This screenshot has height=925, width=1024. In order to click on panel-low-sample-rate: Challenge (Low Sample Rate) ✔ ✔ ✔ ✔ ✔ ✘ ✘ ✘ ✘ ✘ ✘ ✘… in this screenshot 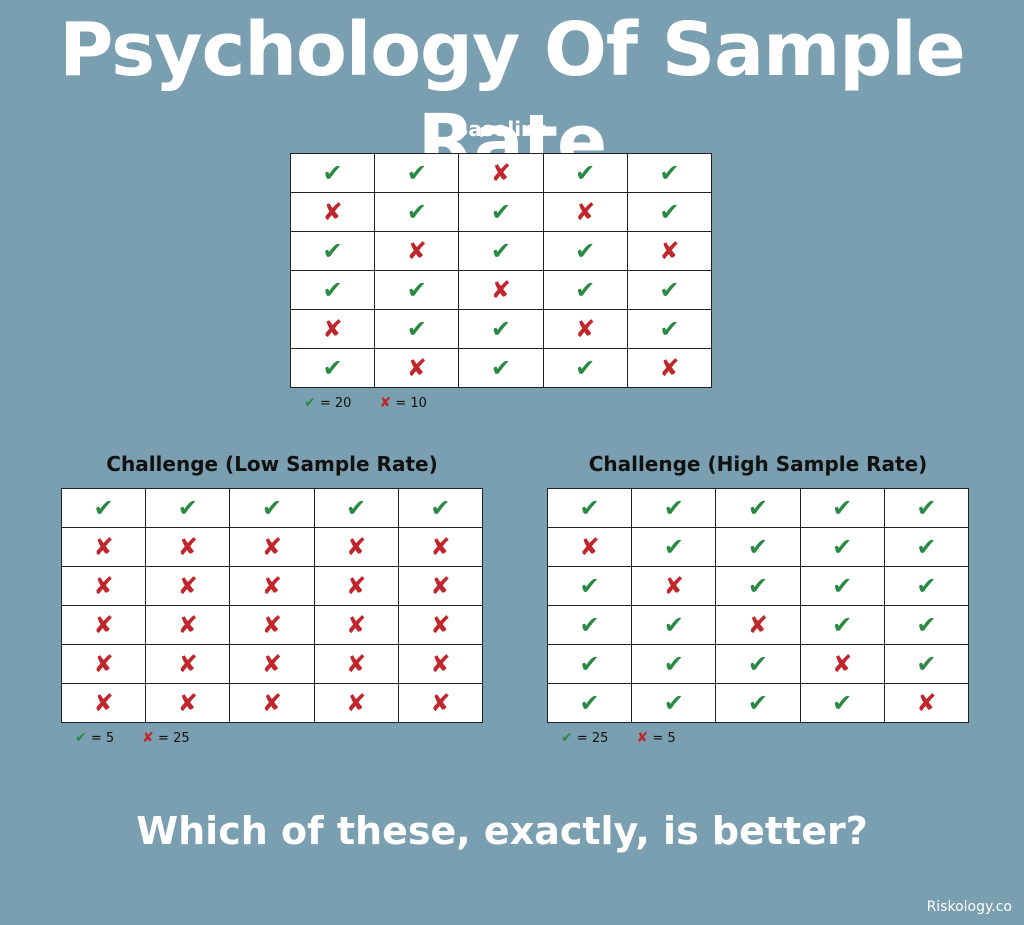, I will do `click(272, 601)`.